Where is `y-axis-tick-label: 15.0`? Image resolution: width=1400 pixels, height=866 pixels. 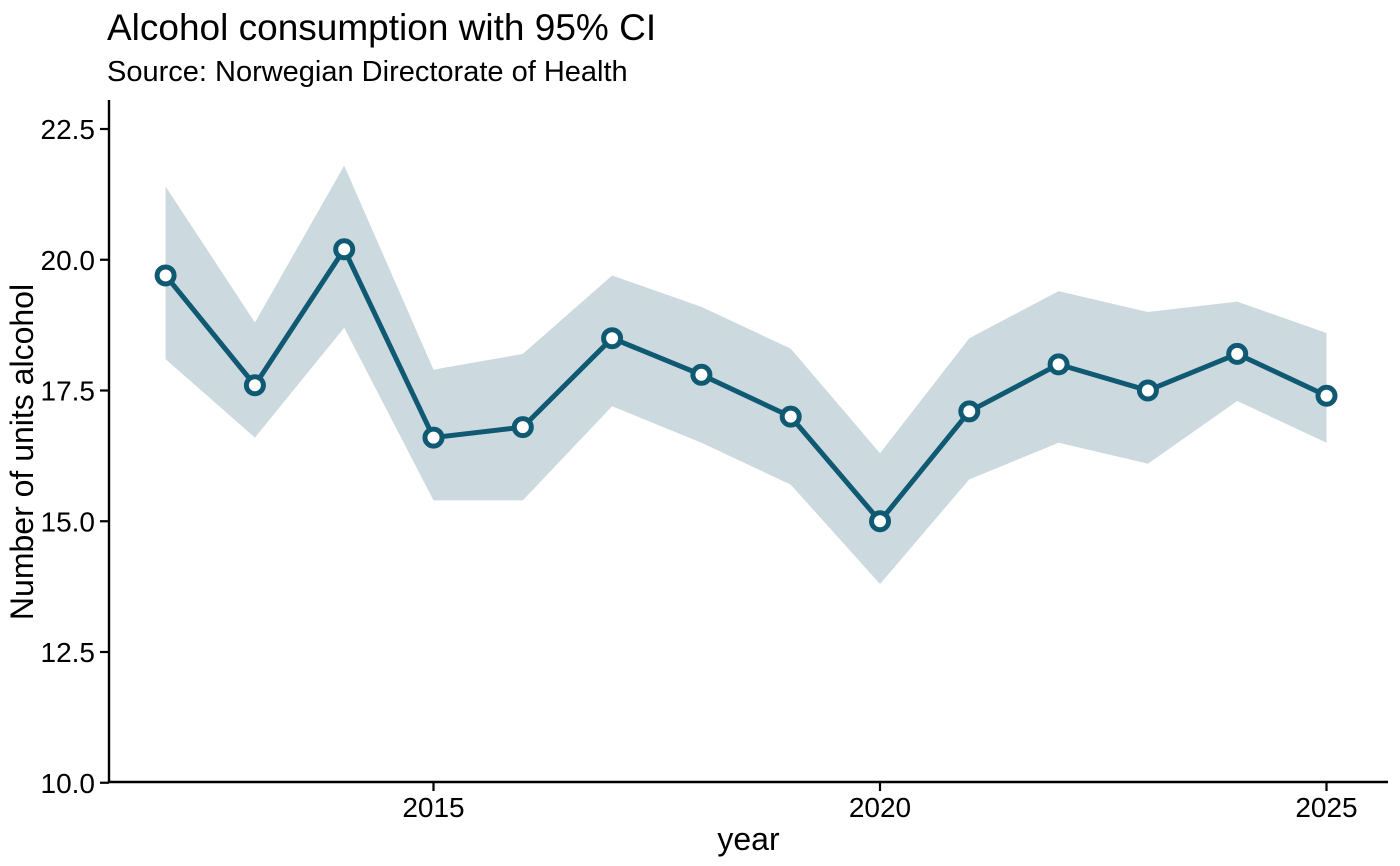
y-axis-tick-label: 15.0 is located at coordinates (68, 521).